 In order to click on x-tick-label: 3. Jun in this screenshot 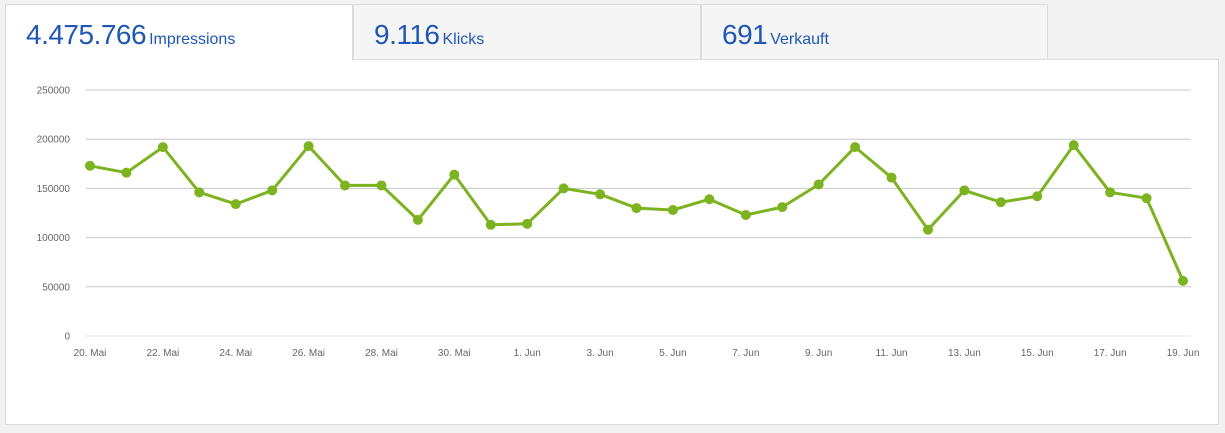, I will do `click(599, 353)`.